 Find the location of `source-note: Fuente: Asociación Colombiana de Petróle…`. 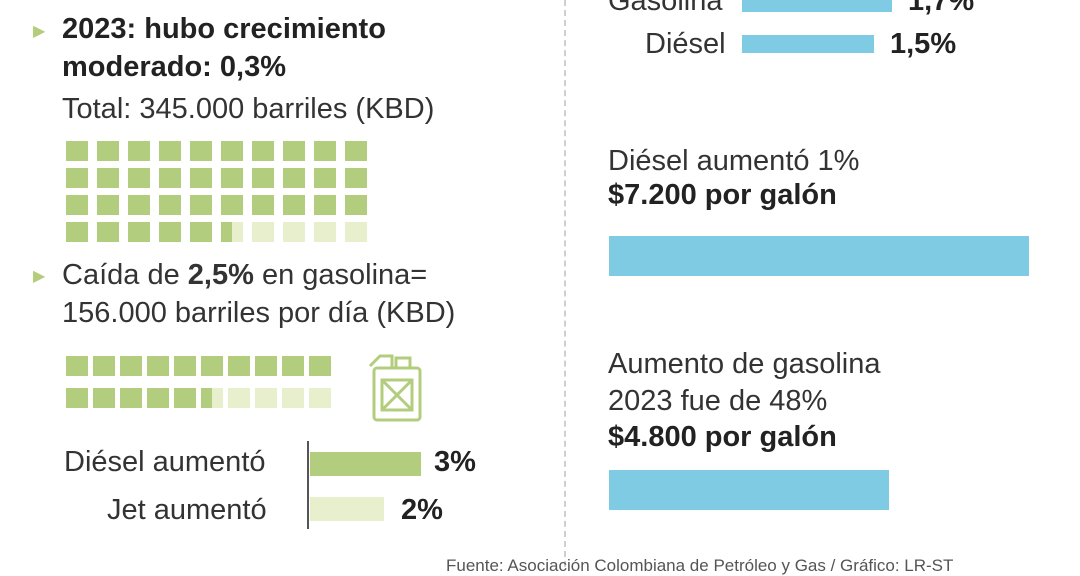

source-note: Fuente: Asociación Colombiana de Petróle… is located at coordinates (700, 565).